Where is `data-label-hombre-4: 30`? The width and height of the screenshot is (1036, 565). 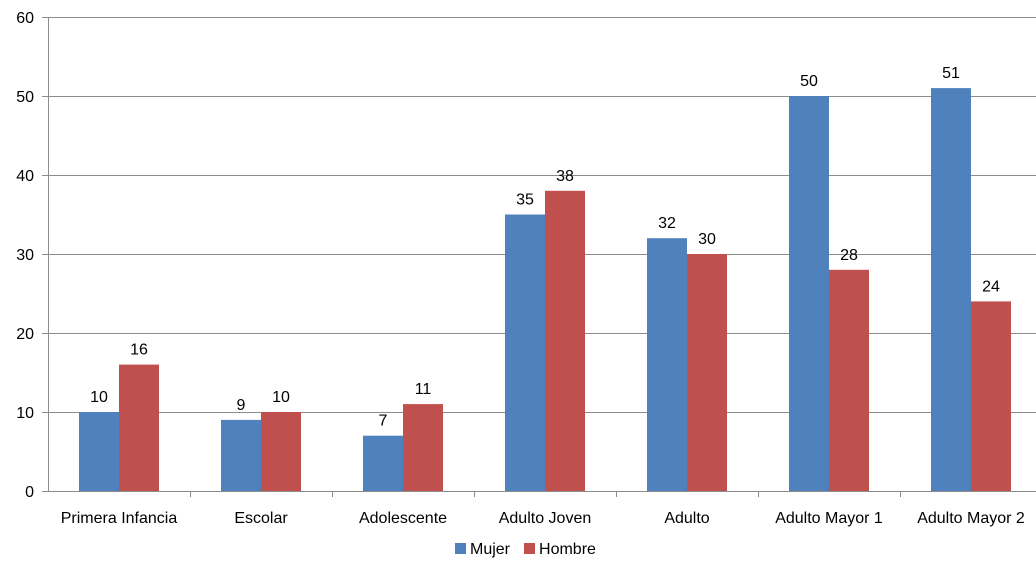
data-label-hombre-4: 30 is located at coordinates (707, 239).